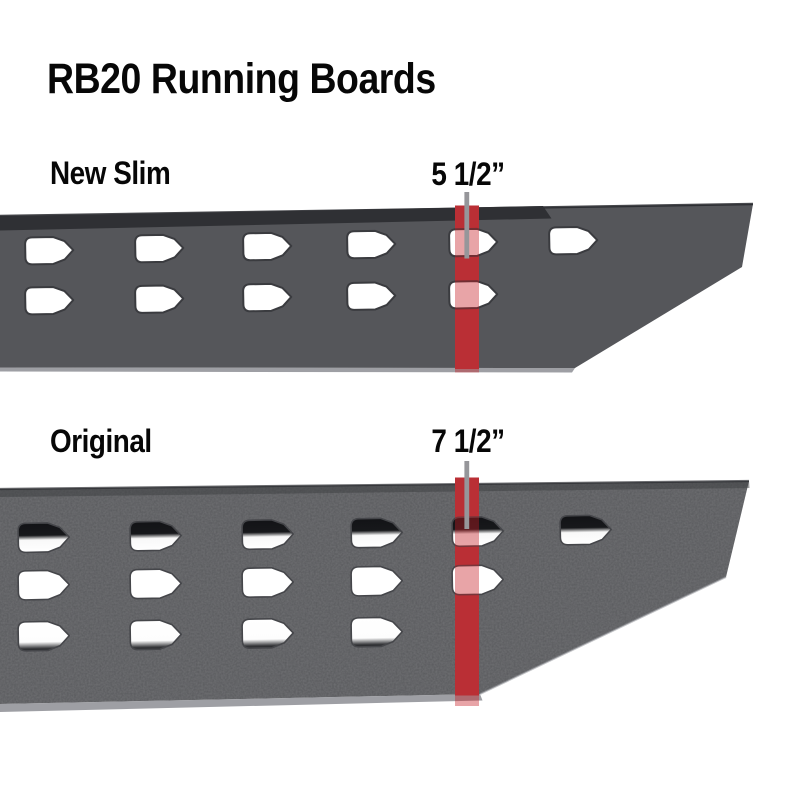 Image resolution: width=800 pixels, height=800 pixels. I want to click on board-label-new-slim: New Slim, so click(110, 173).